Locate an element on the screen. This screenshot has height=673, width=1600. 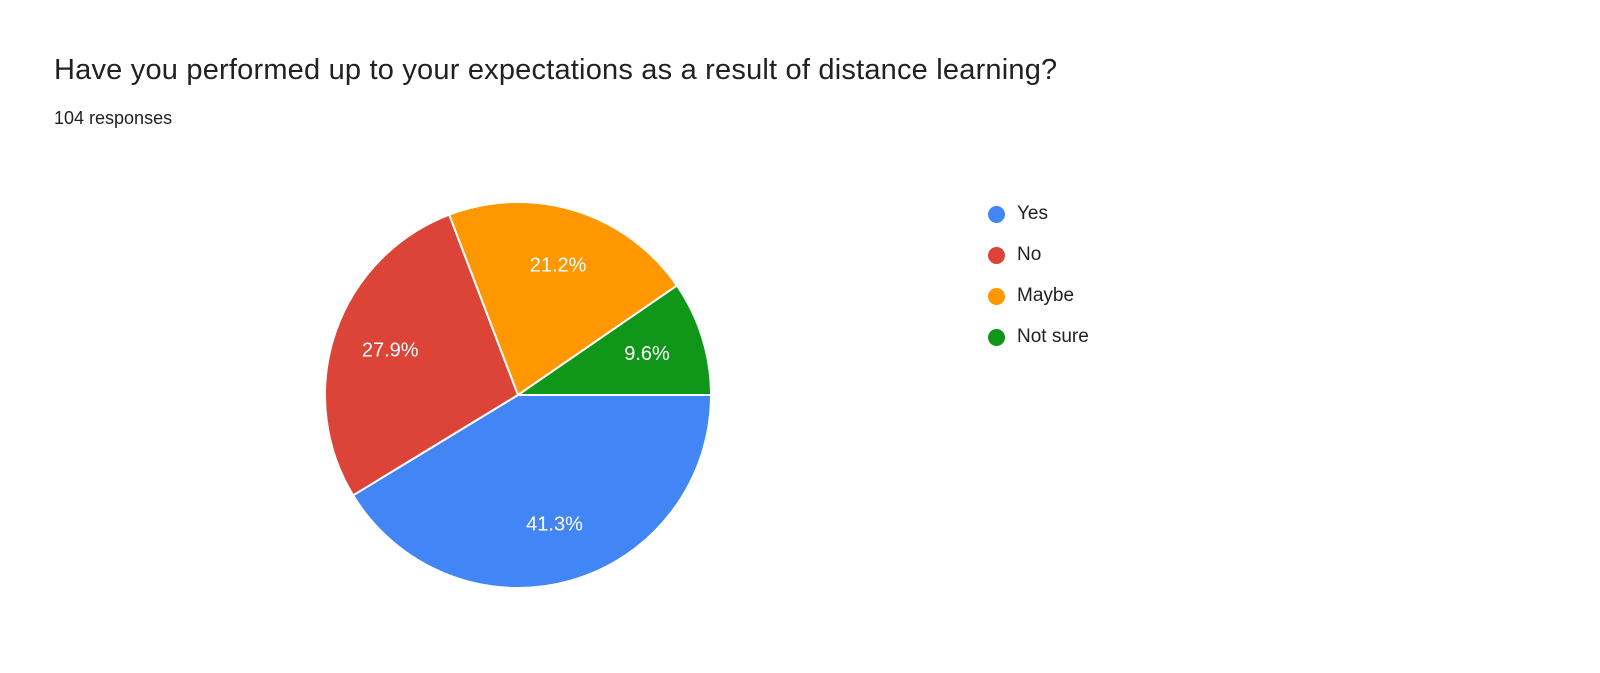
pie-chart: 41.3% 27.9% 21.2% 9.6% is located at coordinates (518, 395).